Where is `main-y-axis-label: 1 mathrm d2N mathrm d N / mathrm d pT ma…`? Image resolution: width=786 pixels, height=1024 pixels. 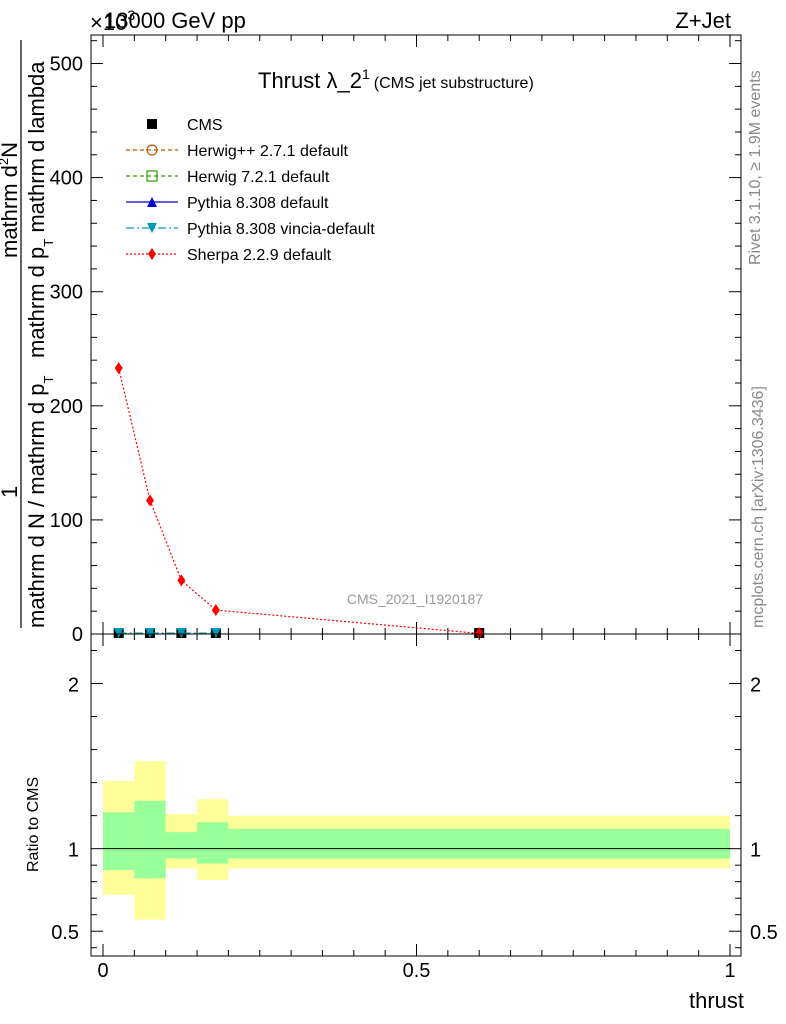
main-y-axis-label: 1 mathrm d2N mathrm d N / mathrm d pT ma… is located at coordinates (28, 334).